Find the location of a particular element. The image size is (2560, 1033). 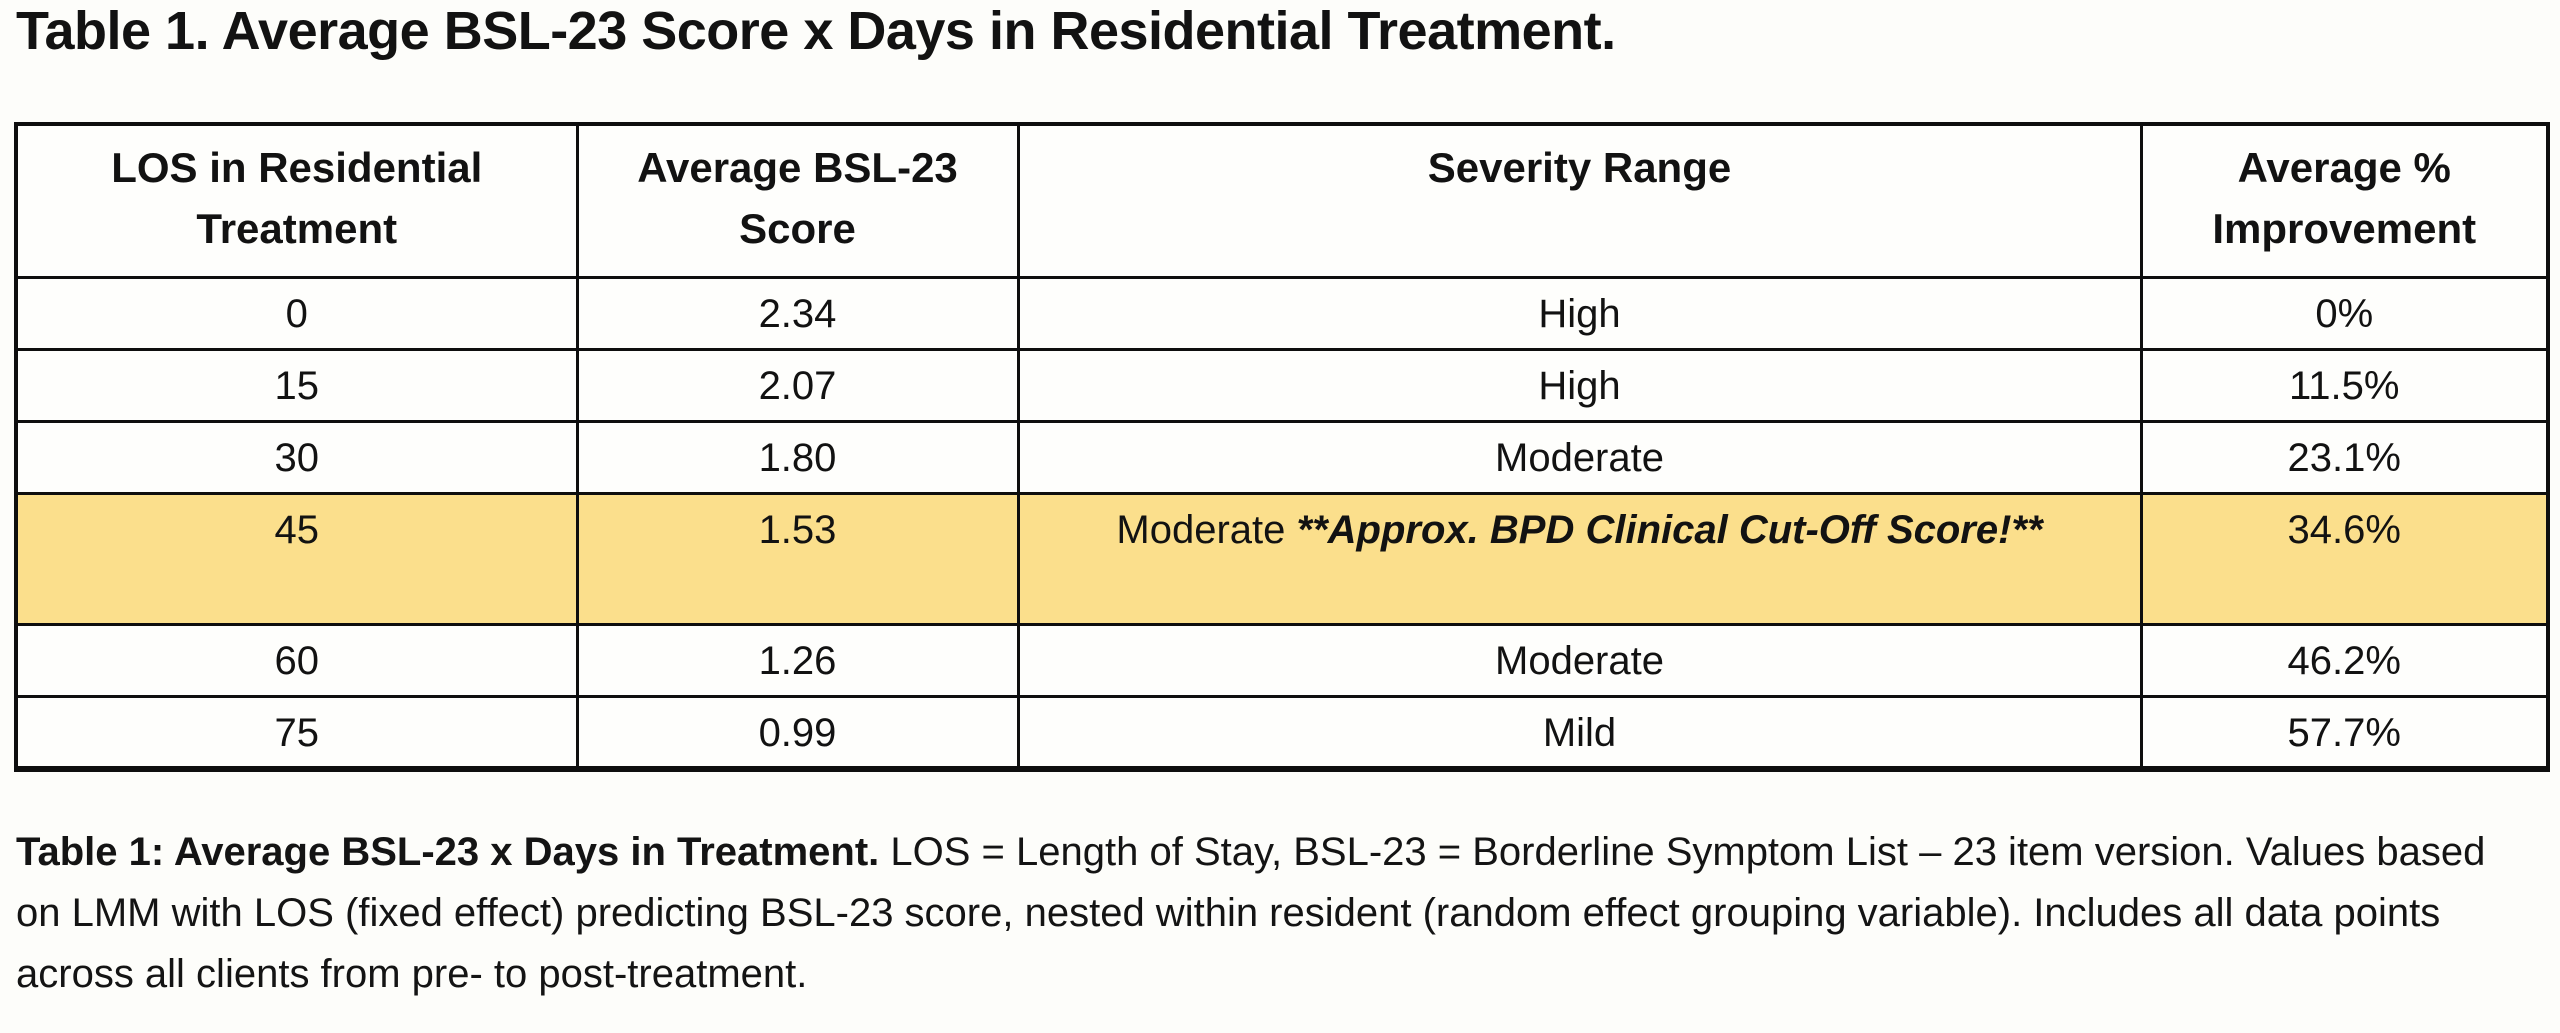

score-cell: 1.26 is located at coordinates (797, 660).